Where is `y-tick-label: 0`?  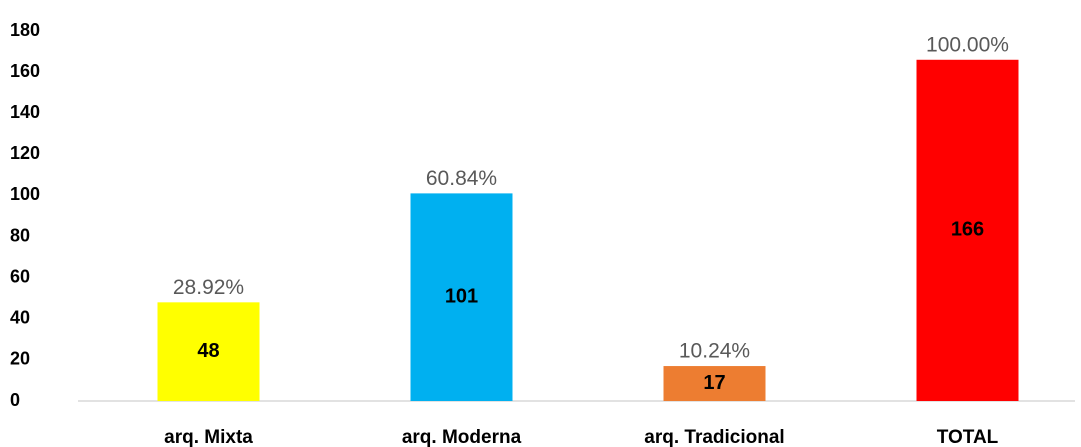 y-tick-label: 0 is located at coordinates (15, 400).